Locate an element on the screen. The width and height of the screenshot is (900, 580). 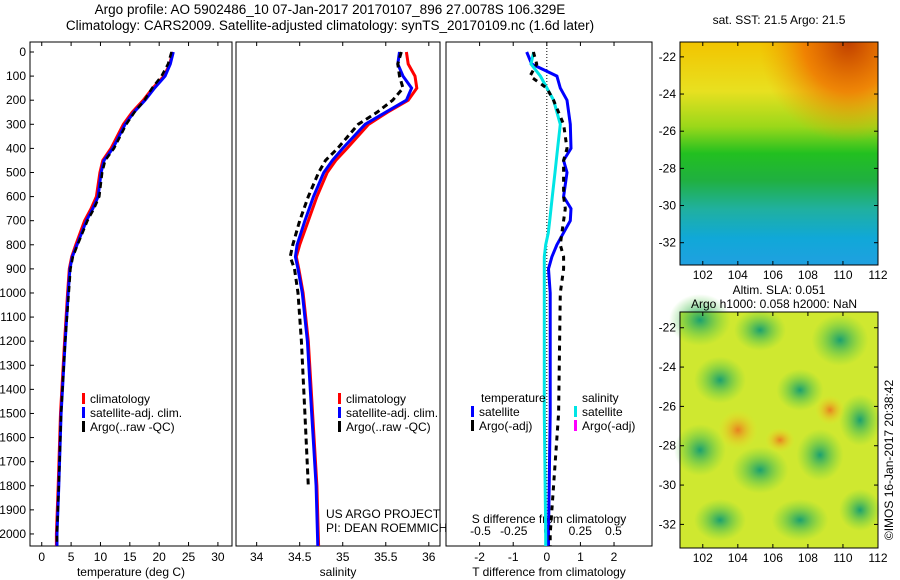
y-tick-label: 100 is located at coordinates (16, 76).